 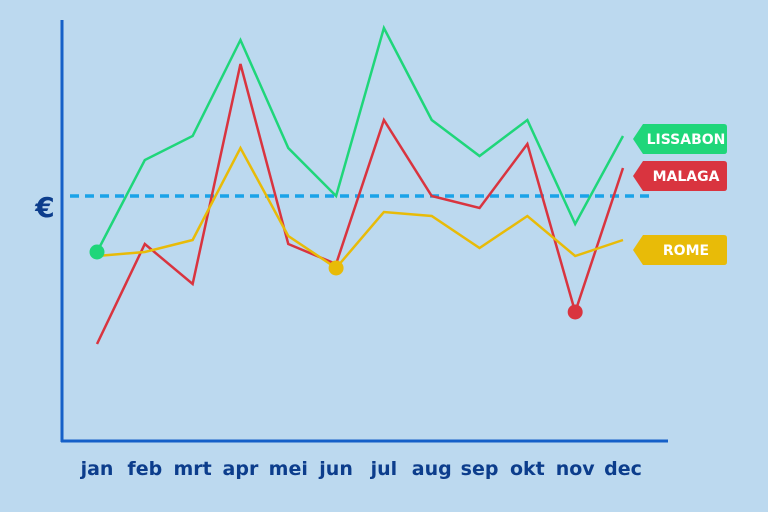 I want to click on legend-tag-label-rome: ROME, so click(x=686, y=251).